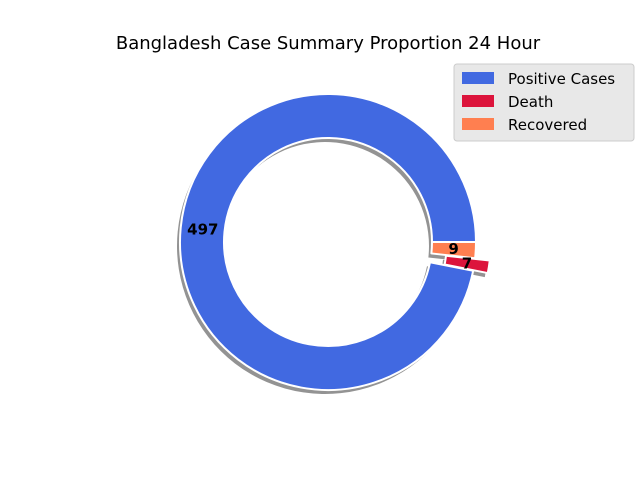 The image size is (640, 480). I want to click on slice-recovered, so click(453, 250).